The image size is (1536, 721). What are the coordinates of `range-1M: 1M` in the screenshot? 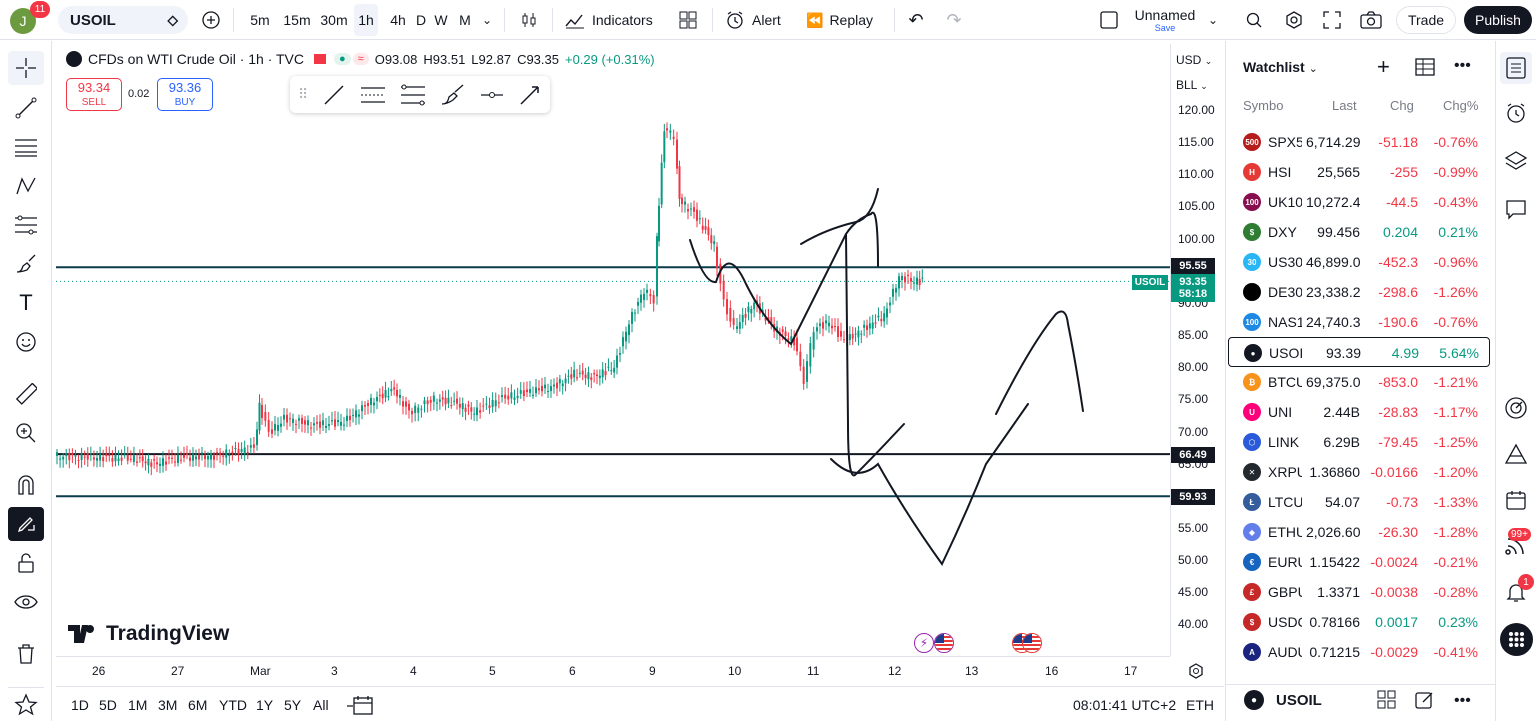 It's located at (138, 705).